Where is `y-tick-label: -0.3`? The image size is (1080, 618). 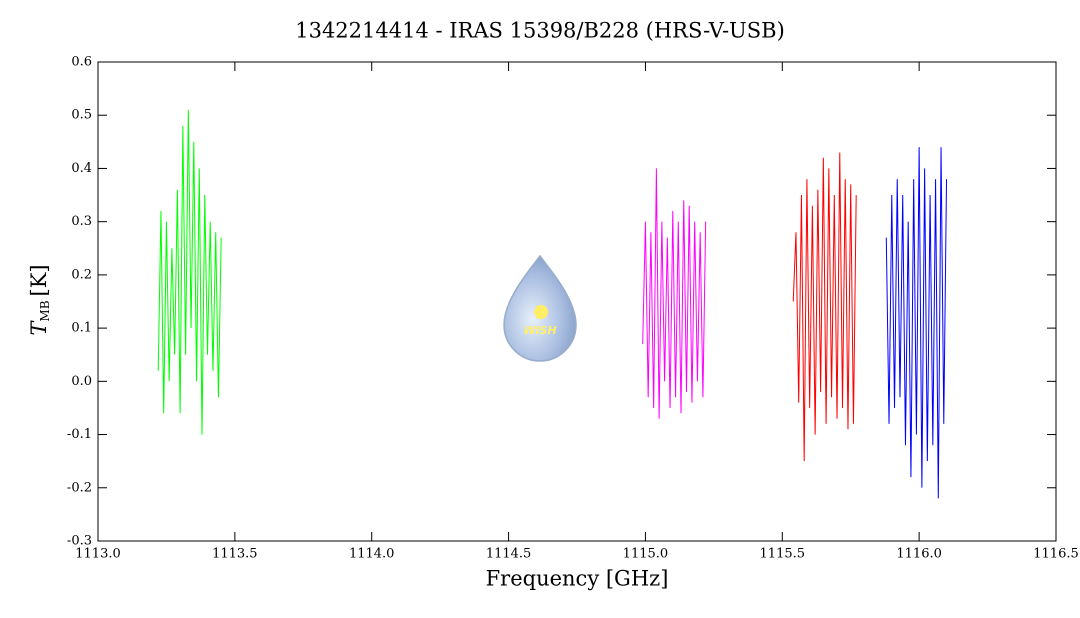
y-tick-label: -0.3 is located at coordinates (79, 541).